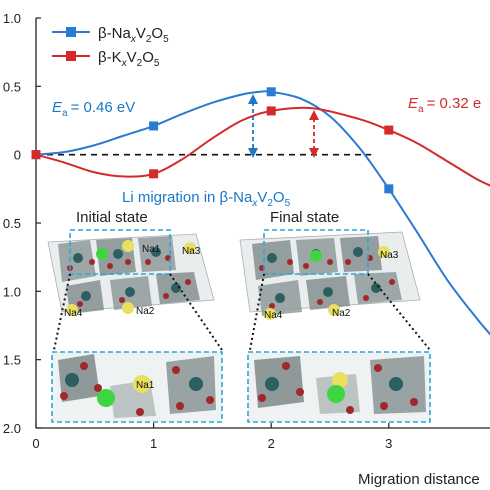  What do you see at coordinates (212, 437) in the screenshot?
I see `x-ticks: 0 1 2 3` at bounding box center [212, 437].